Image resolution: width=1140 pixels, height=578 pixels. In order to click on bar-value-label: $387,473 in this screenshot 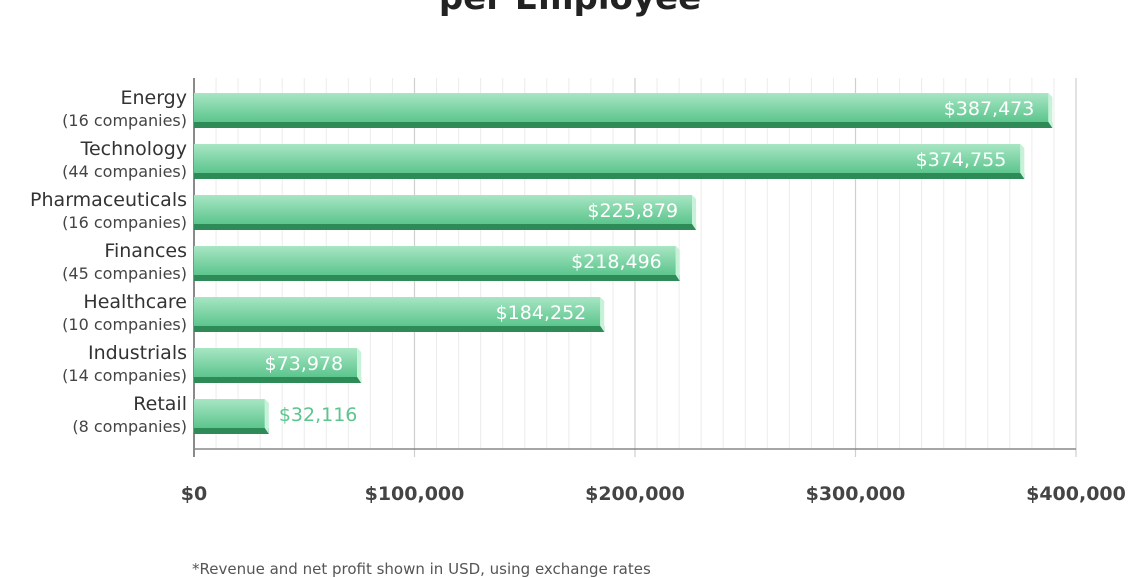, I will do `click(989, 109)`.